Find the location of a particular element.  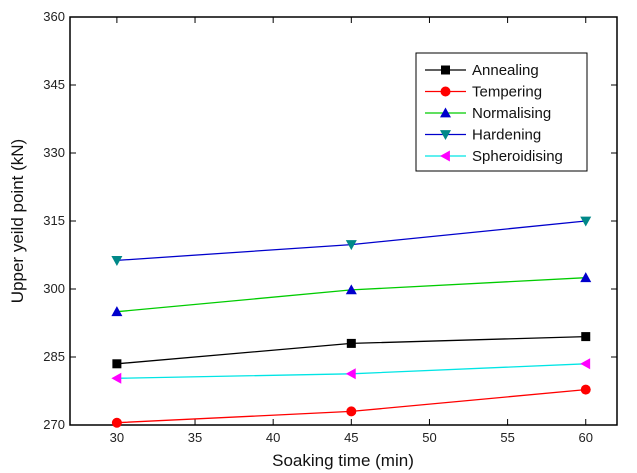

x-tick-label: 50 is located at coordinates (429, 437).